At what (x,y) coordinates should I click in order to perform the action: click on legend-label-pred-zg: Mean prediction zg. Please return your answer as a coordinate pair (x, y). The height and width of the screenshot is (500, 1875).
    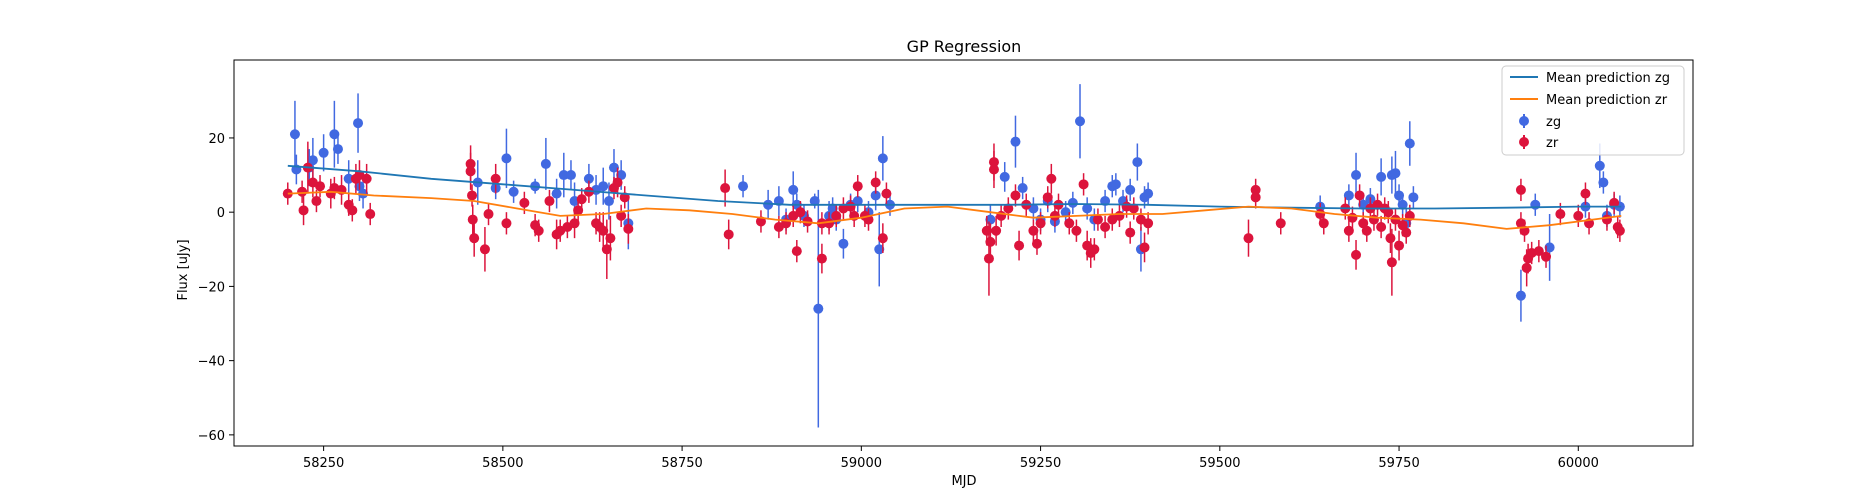
    Looking at the image, I should click on (1608, 78).